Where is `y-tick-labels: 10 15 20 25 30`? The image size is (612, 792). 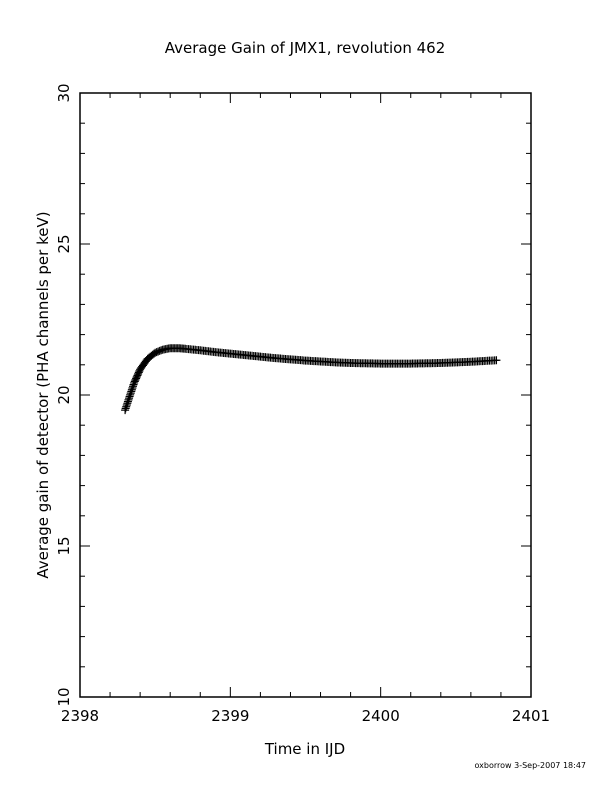 y-tick-labels: 10 15 20 25 30 is located at coordinates (64, 394).